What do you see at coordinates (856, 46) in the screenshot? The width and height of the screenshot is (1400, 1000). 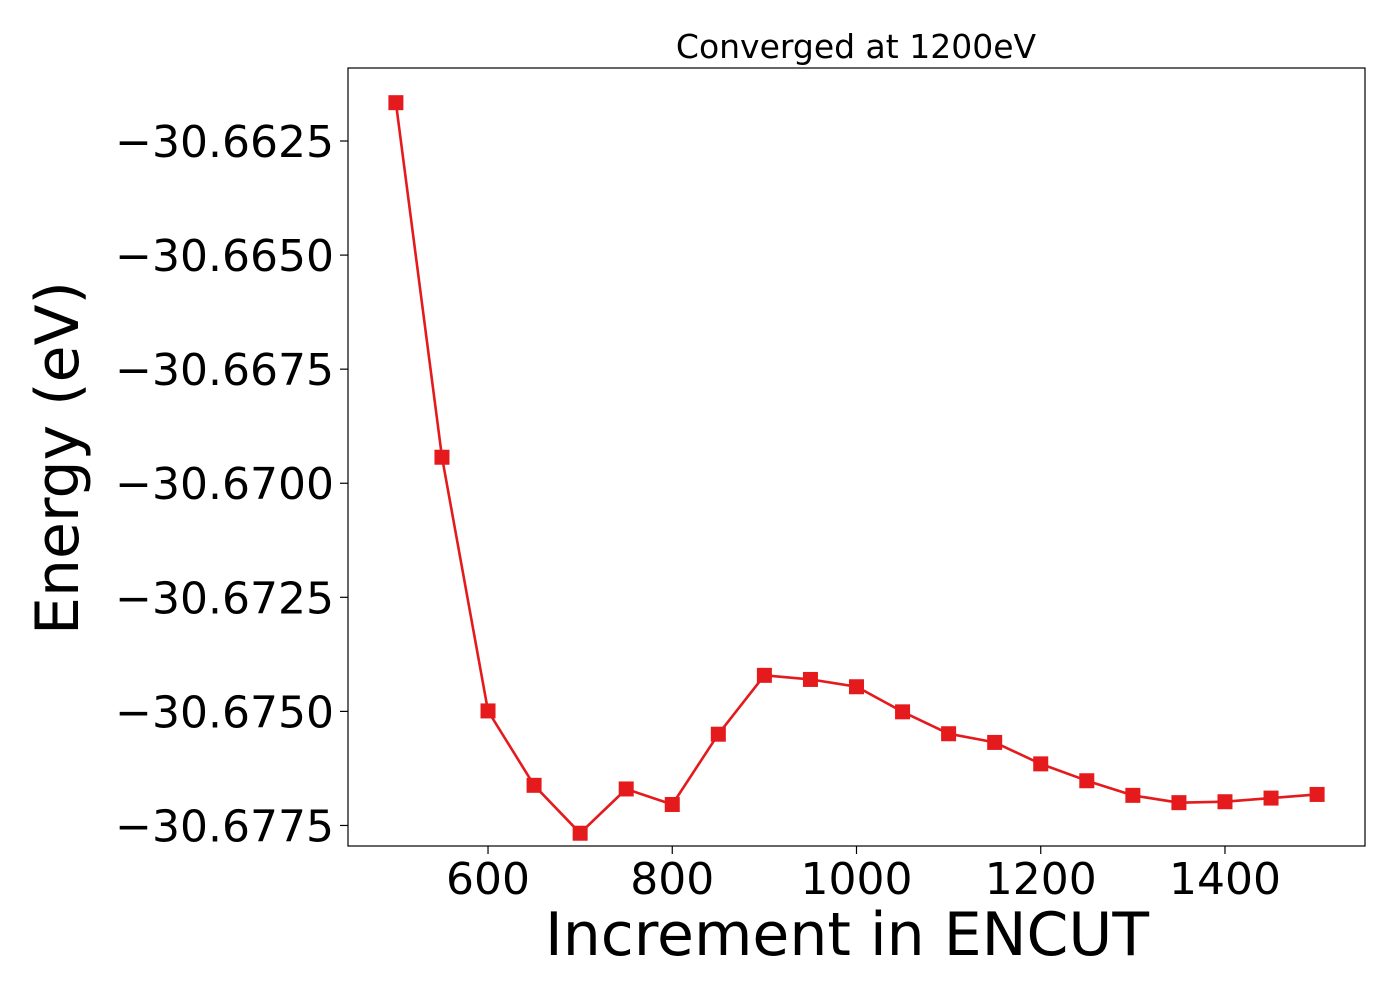 I see `chart-title: Converged at 1200eV` at bounding box center [856, 46].